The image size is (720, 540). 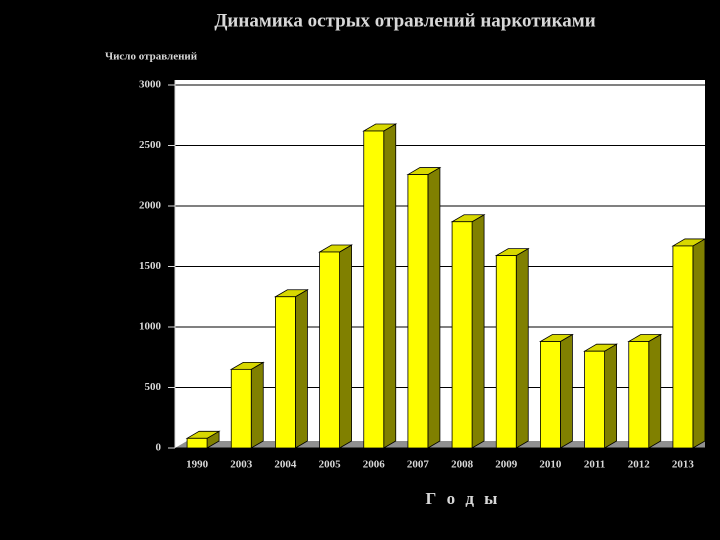 What do you see at coordinates (151, 57) in the screenshot?
I see `y-axis-label: Число отравлений` at bounding box center [151, 57].